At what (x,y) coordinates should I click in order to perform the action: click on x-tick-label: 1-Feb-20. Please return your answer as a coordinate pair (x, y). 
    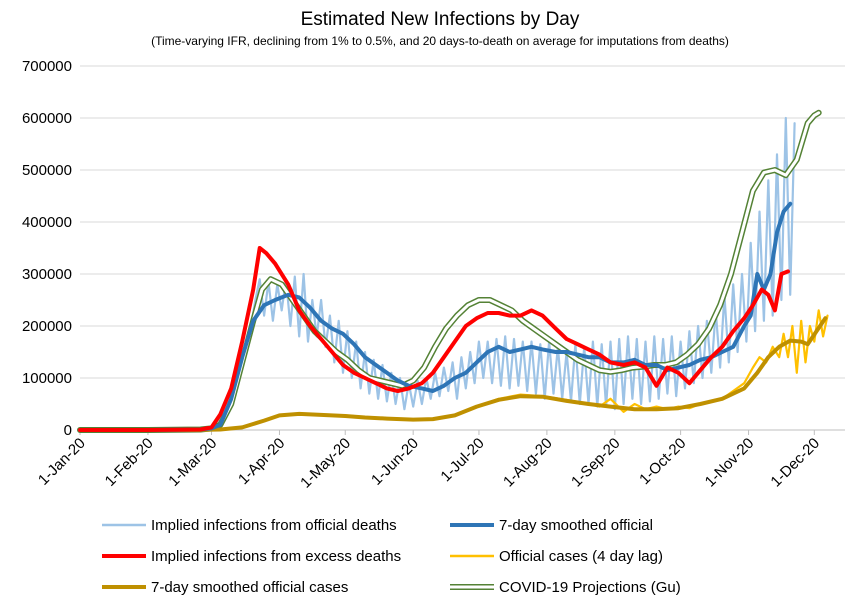
    Looking at the image, I should click on (129, 462).